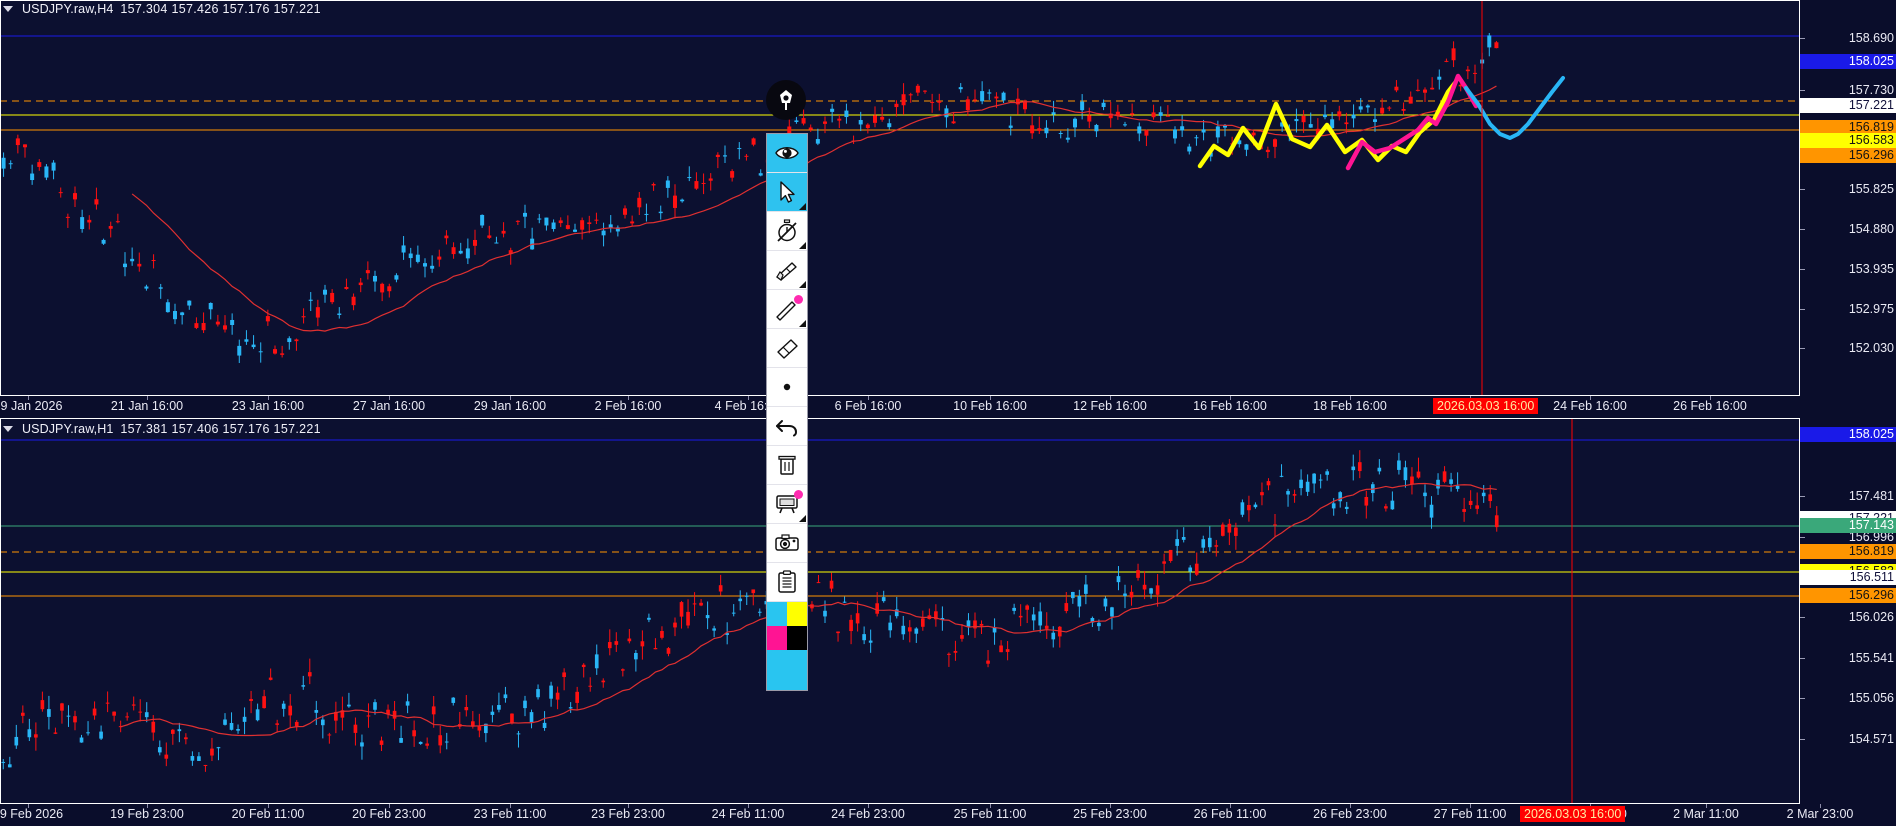  Describe the element at coordinates (787, 270) in the screenshot. I see `marker-pen-icon` at that location.